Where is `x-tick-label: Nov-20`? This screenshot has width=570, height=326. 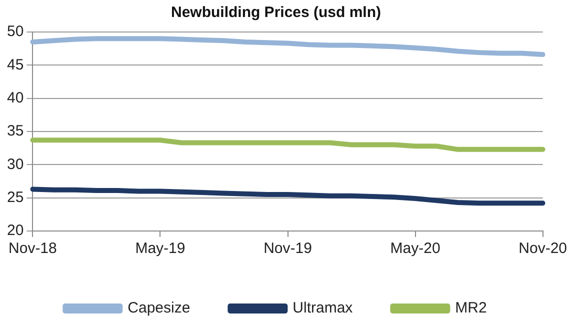 x-tick-label: Nov-20 is located at coordinates (542, 249).